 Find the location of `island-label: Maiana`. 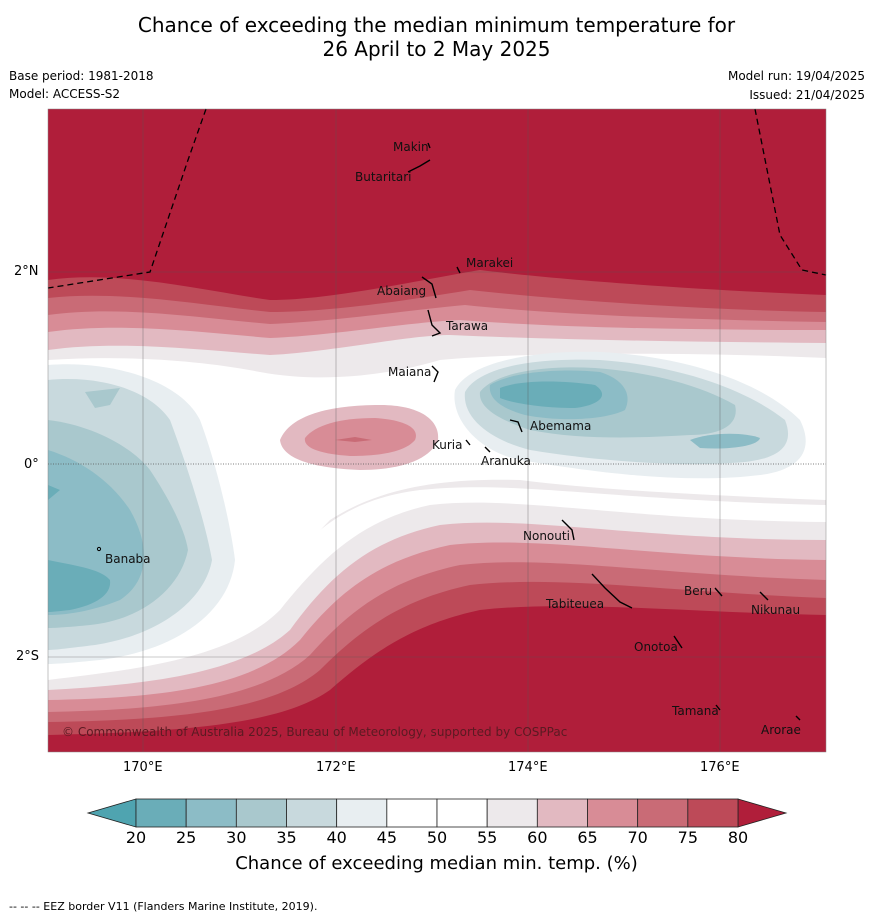

island-label: Maiana is located at coordinates (409, 372).